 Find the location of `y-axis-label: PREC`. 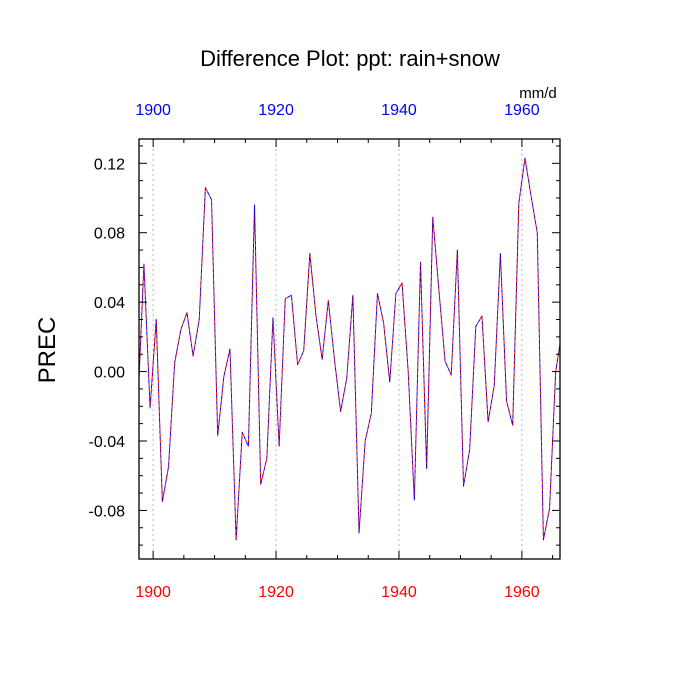

y-axis-label: PREC is located at coordinates (47, 350).